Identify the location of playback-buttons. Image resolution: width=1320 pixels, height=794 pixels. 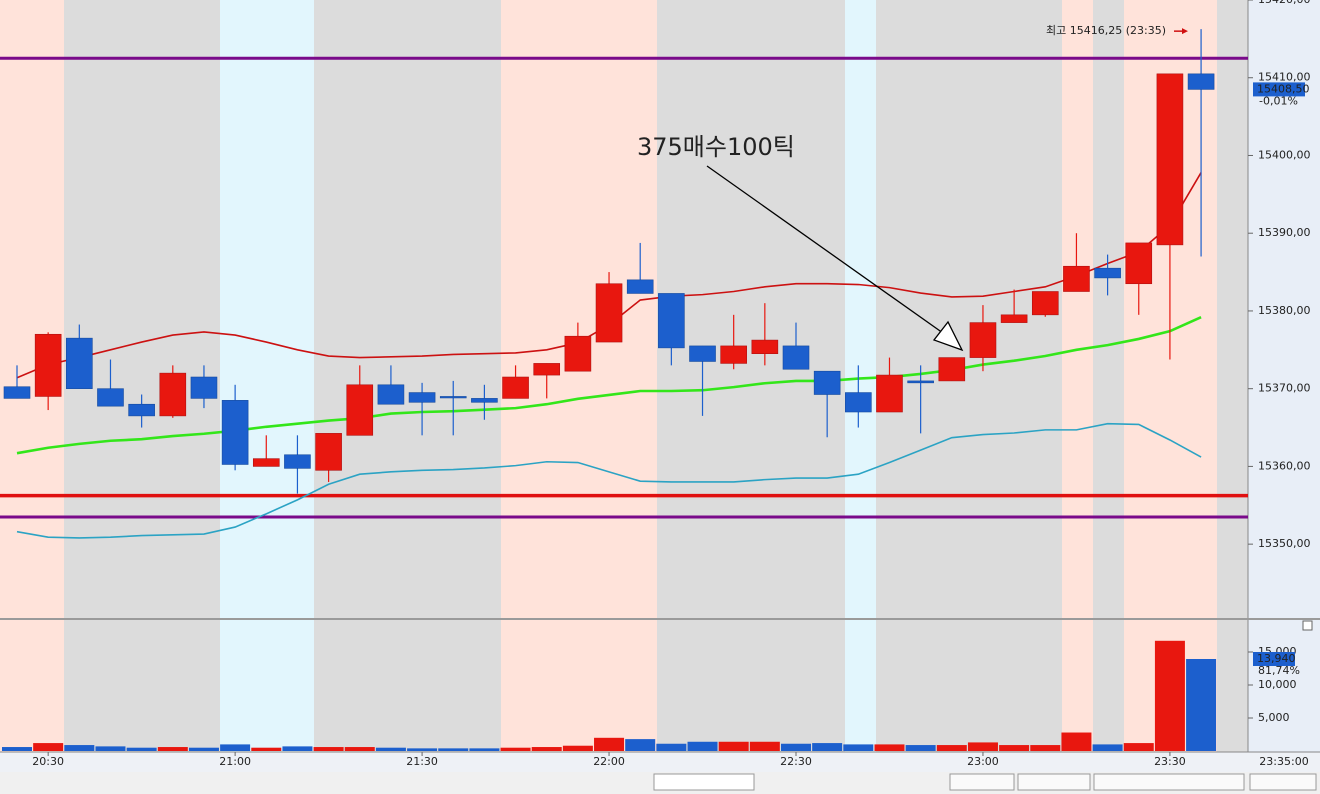
(982, 782).